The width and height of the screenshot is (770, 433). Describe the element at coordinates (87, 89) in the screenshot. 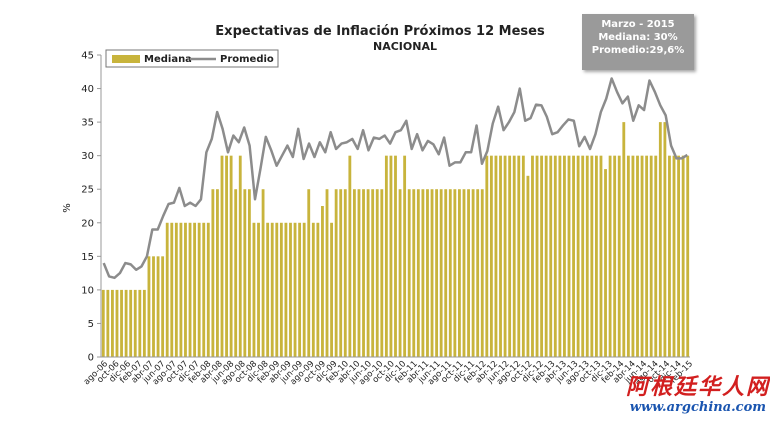

I see `y-tick-label: 40` at that location.